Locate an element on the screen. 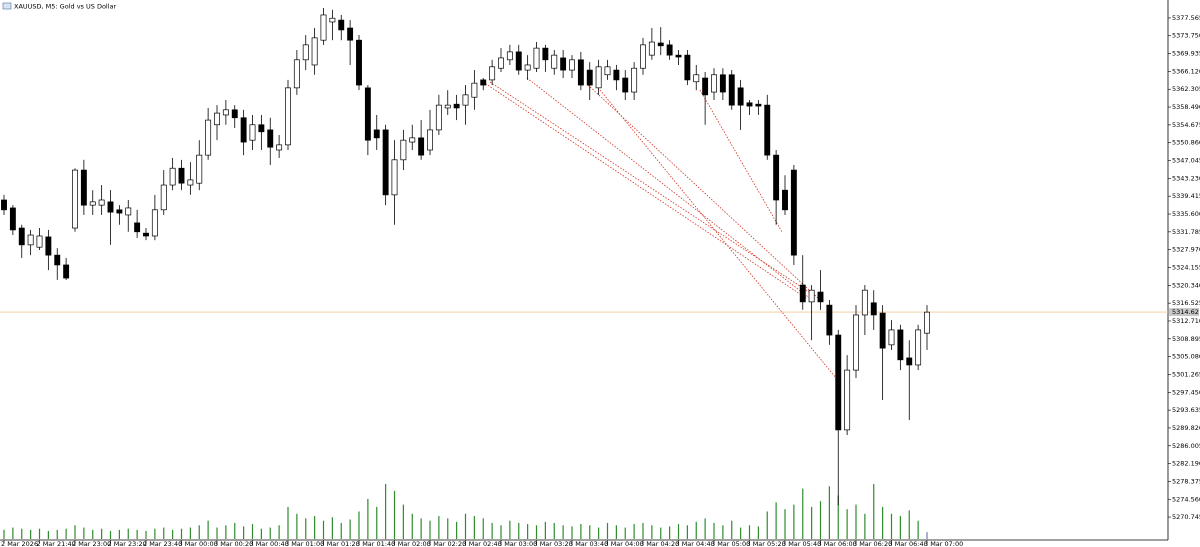 This screenshot has height=547, width=1200. y-tick-label: 5369.935 is located at coordinates (1186, 54).